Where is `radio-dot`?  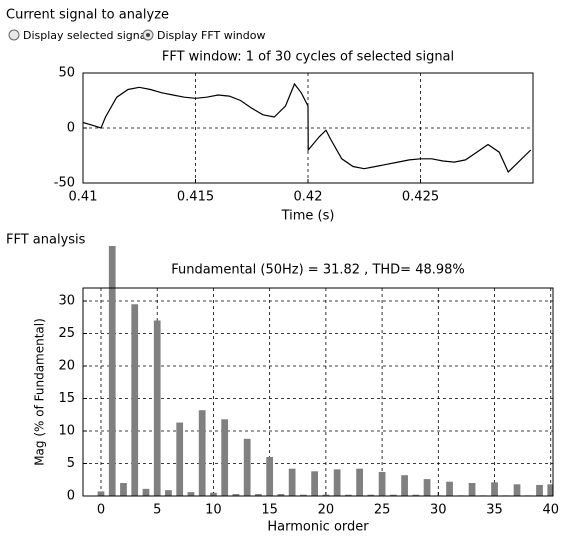
radio-dot is located at coordinates (148, 35).